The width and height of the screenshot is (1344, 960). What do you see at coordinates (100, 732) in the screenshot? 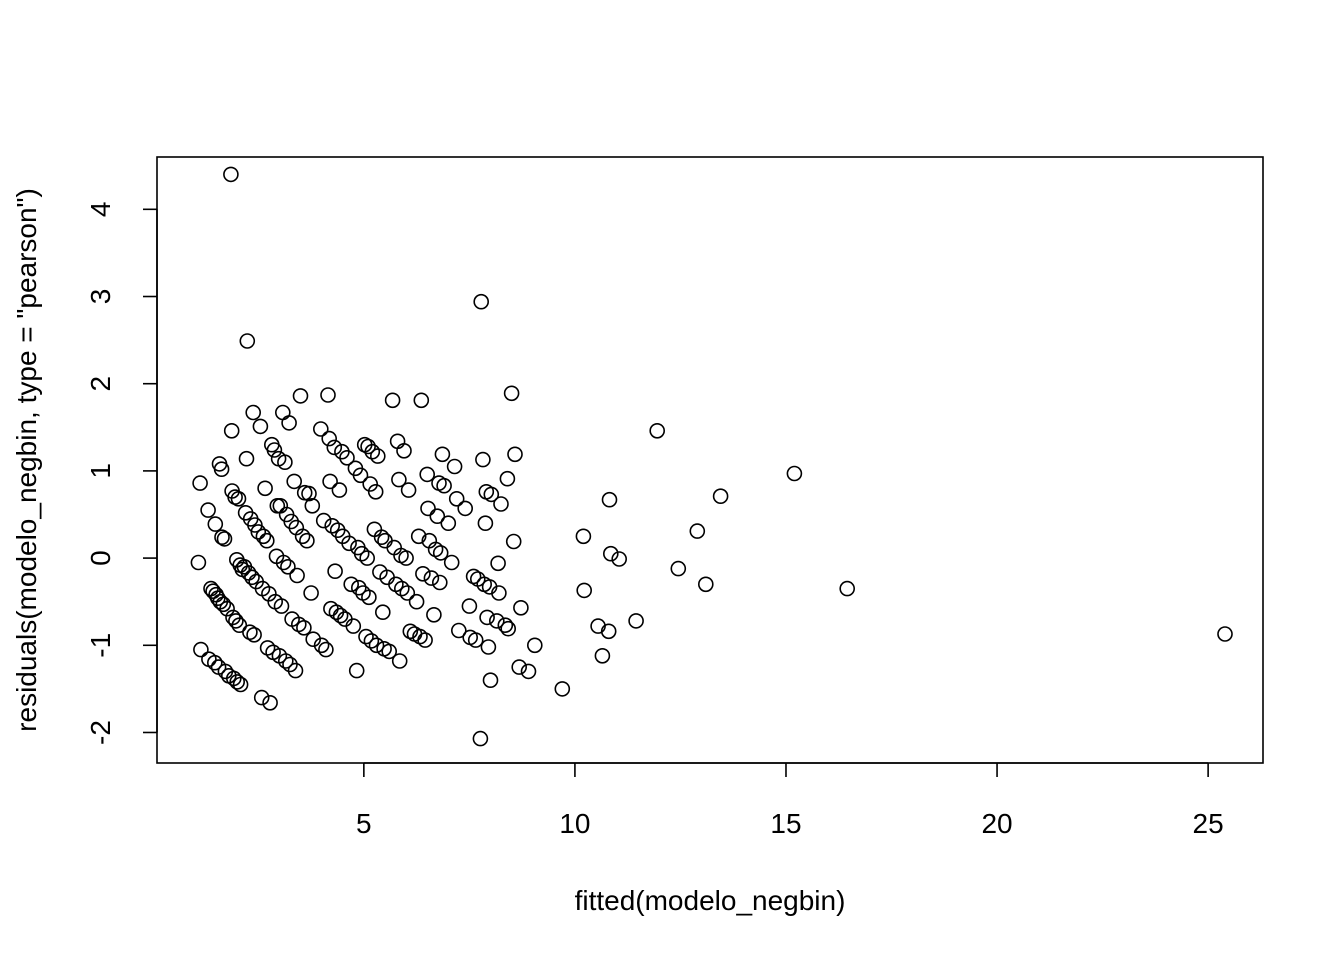
I see `y-tick-label: -2` at bounding box center [100, 732].